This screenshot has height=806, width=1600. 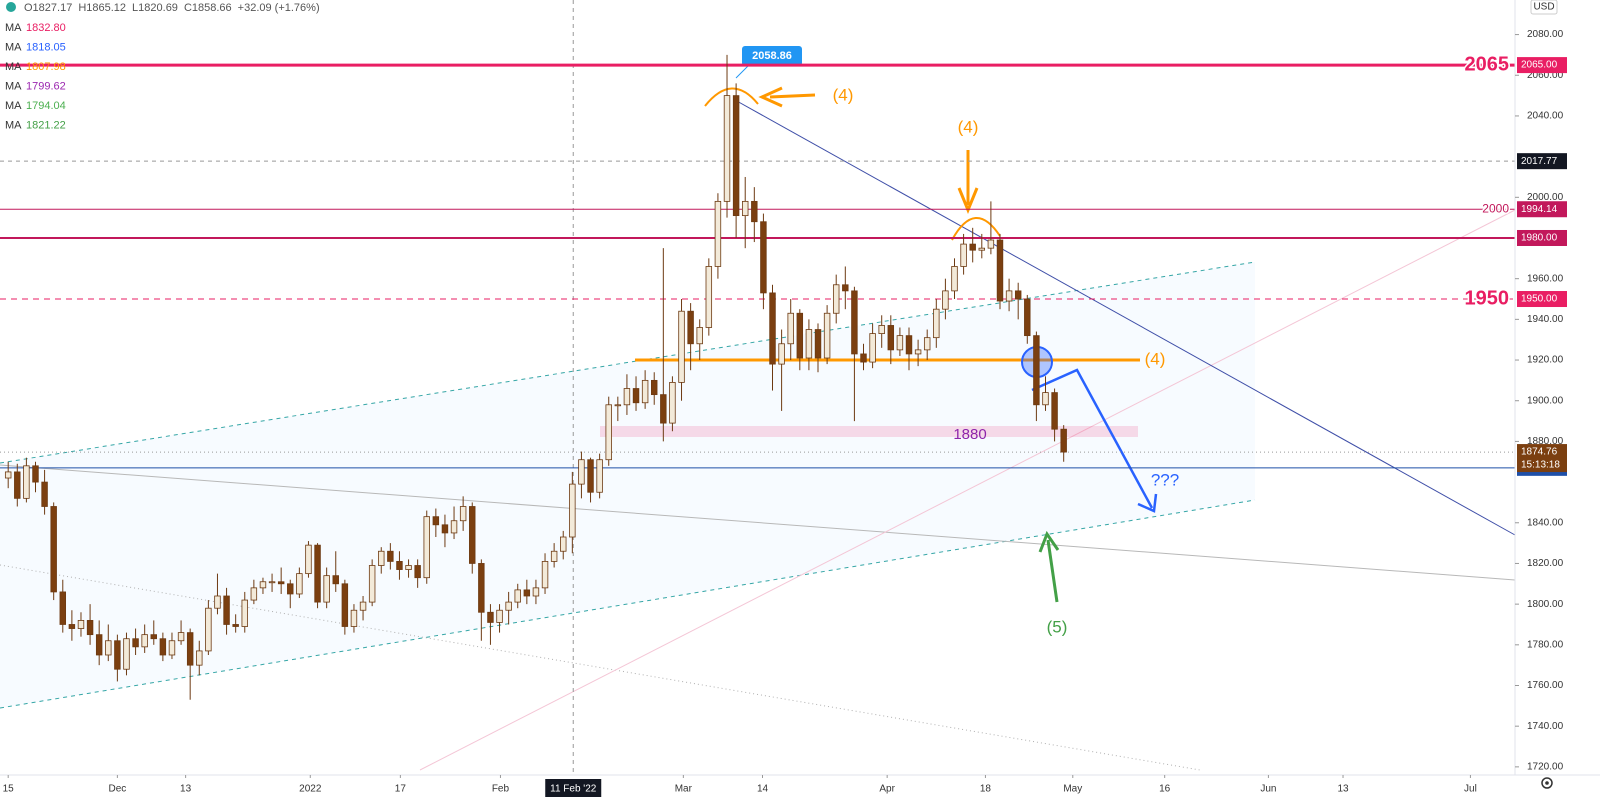 I want to click on level-text: 2065, so click(x=1487, y=64).